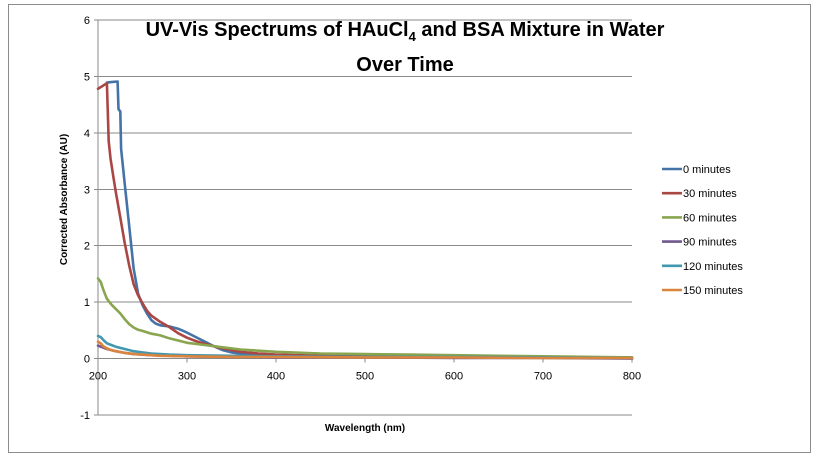 This screenshot has width=819, height=460. I want to click on y-tick-label: 1, so click(87, 303).